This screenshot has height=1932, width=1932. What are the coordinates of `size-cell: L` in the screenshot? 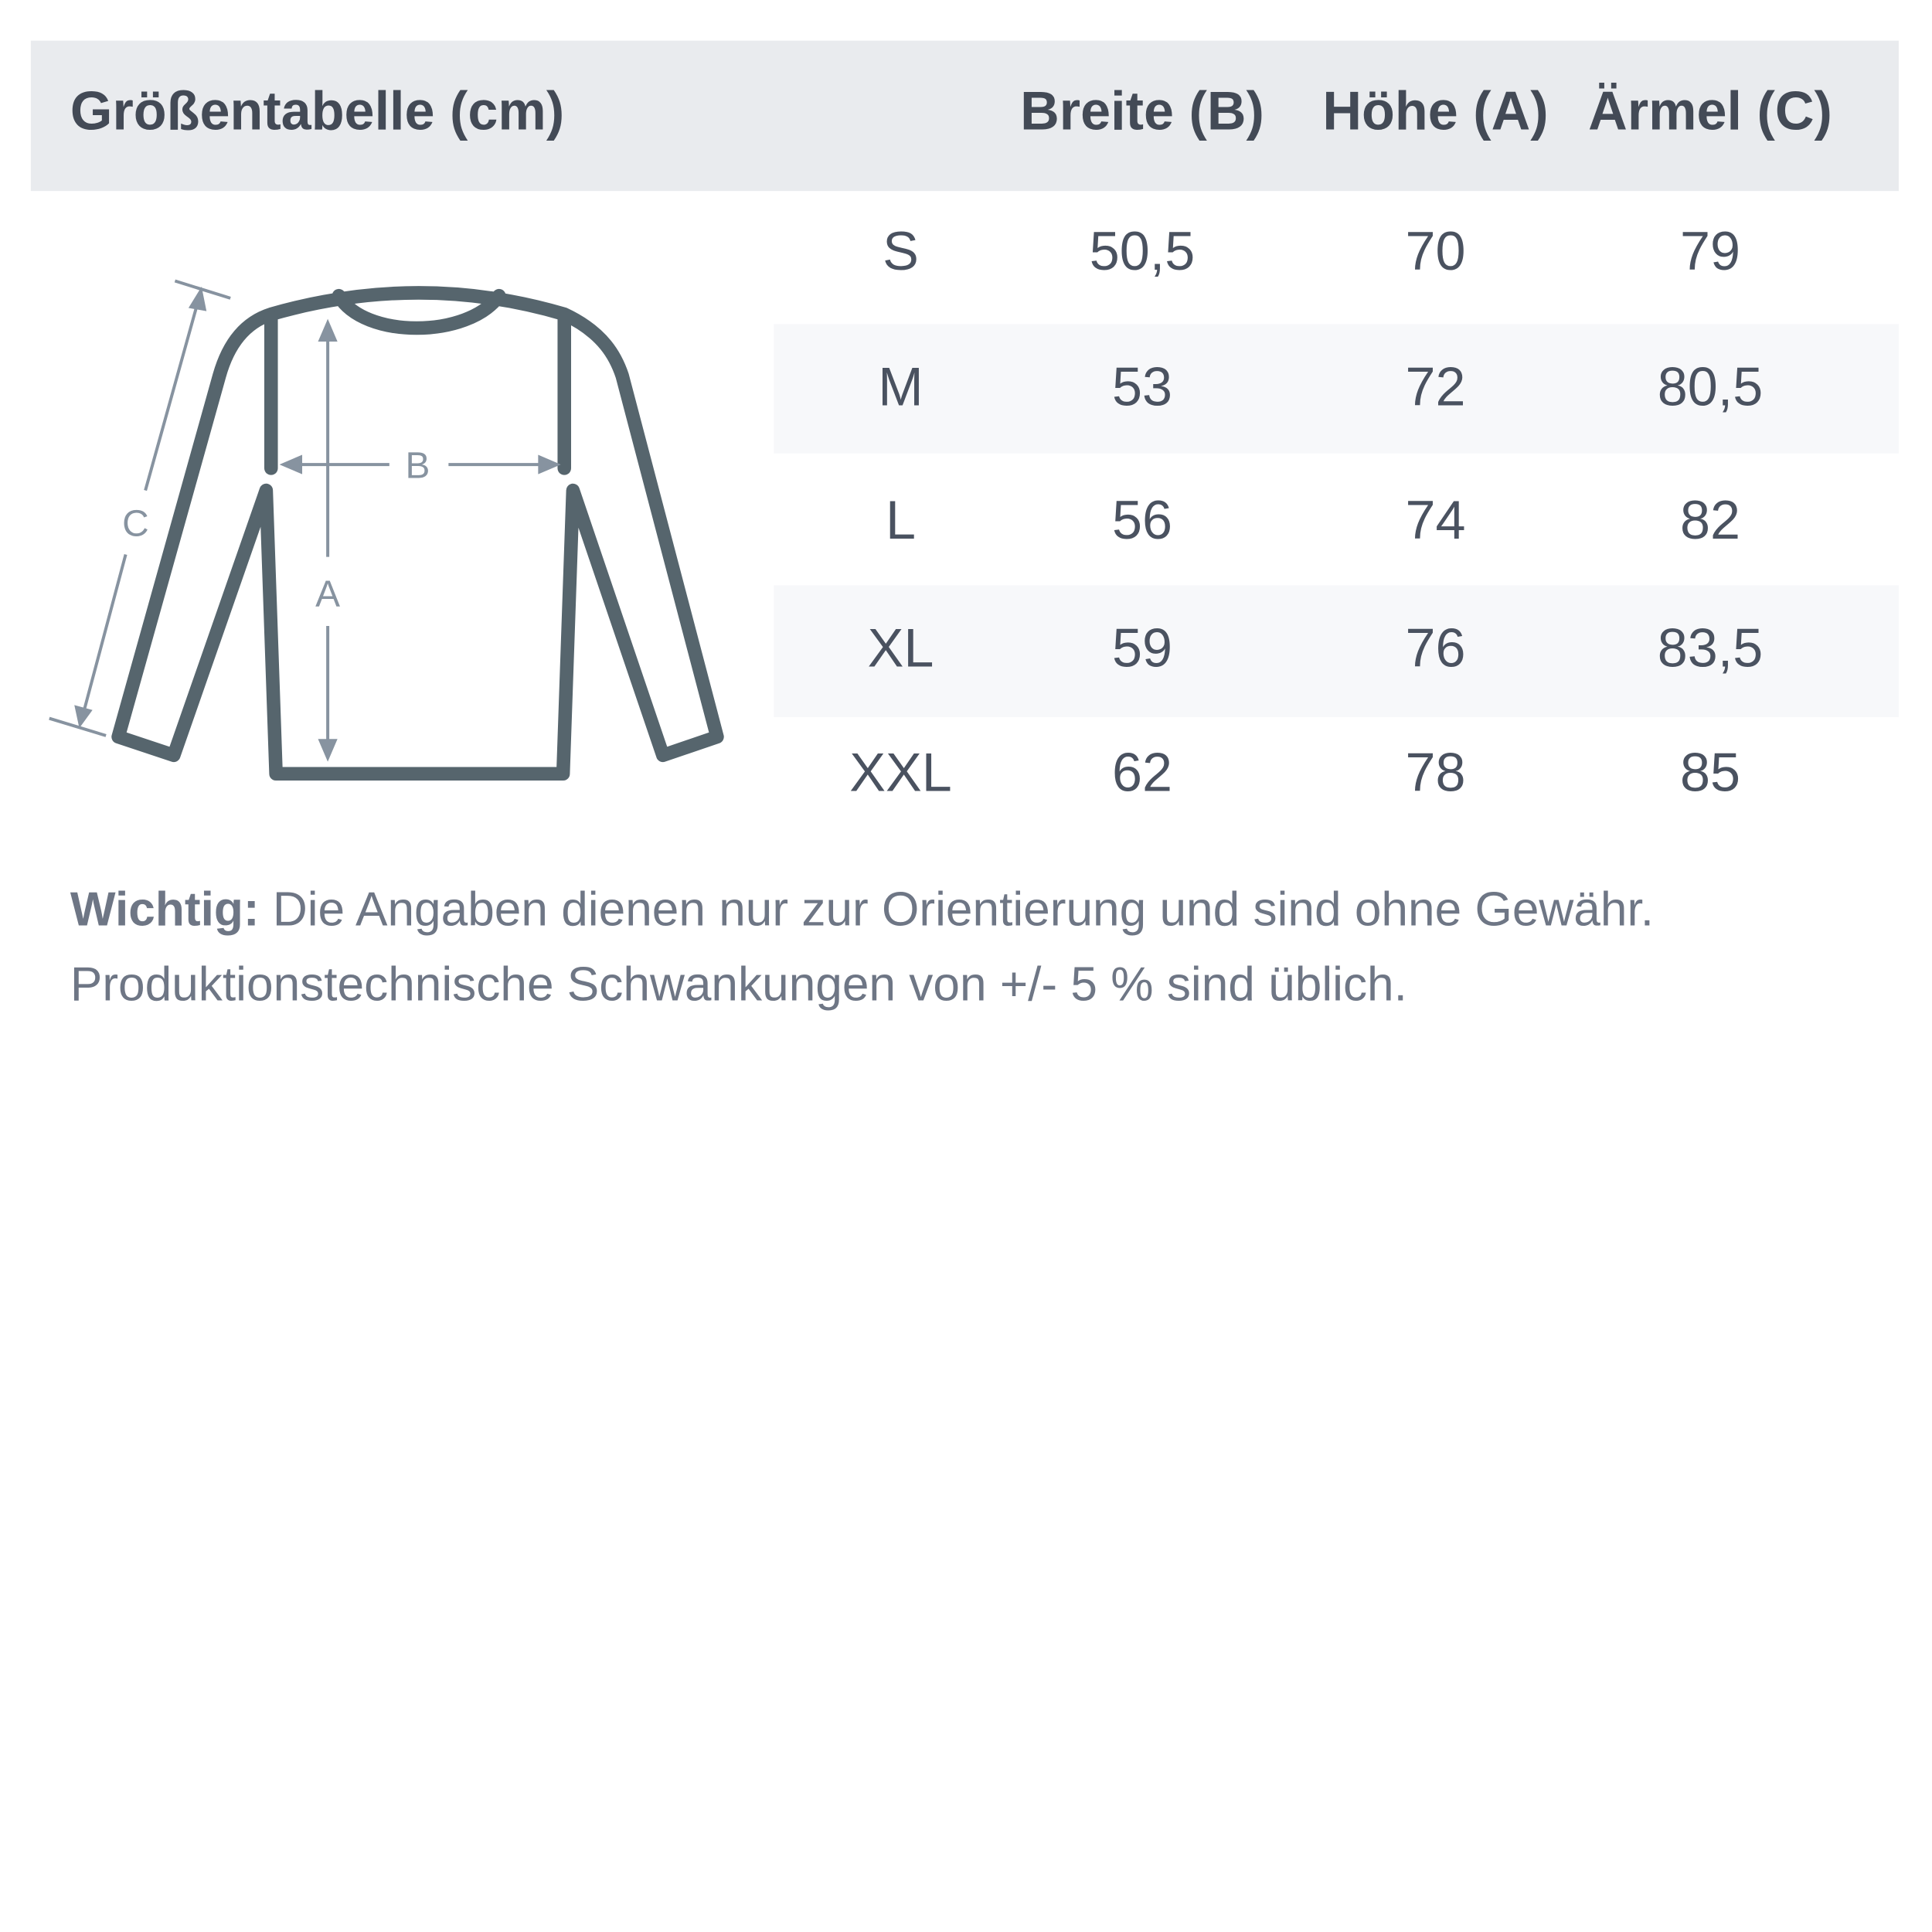 It's located at (901, 521).